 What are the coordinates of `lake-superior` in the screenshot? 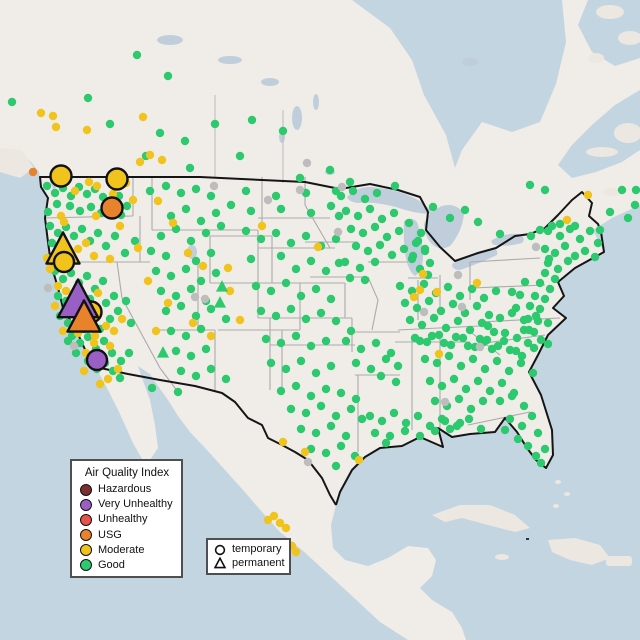 It's located at (390, 200).